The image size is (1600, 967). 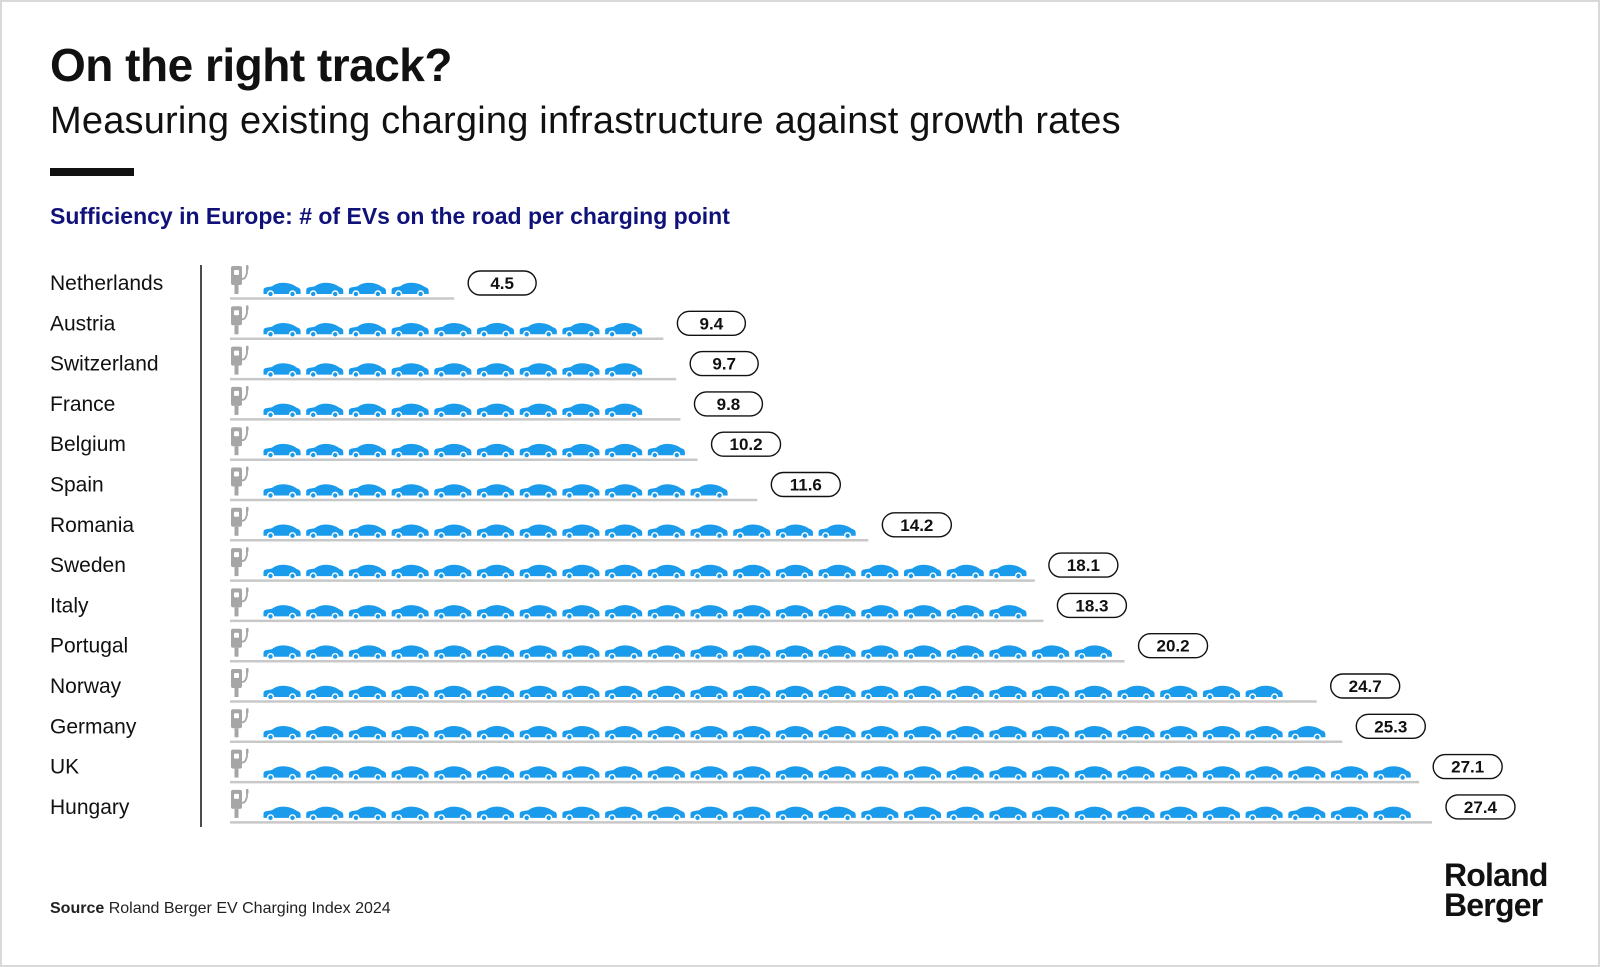 I want to click on chart-row: Hungary 27.4, so click(x=783, y=806).